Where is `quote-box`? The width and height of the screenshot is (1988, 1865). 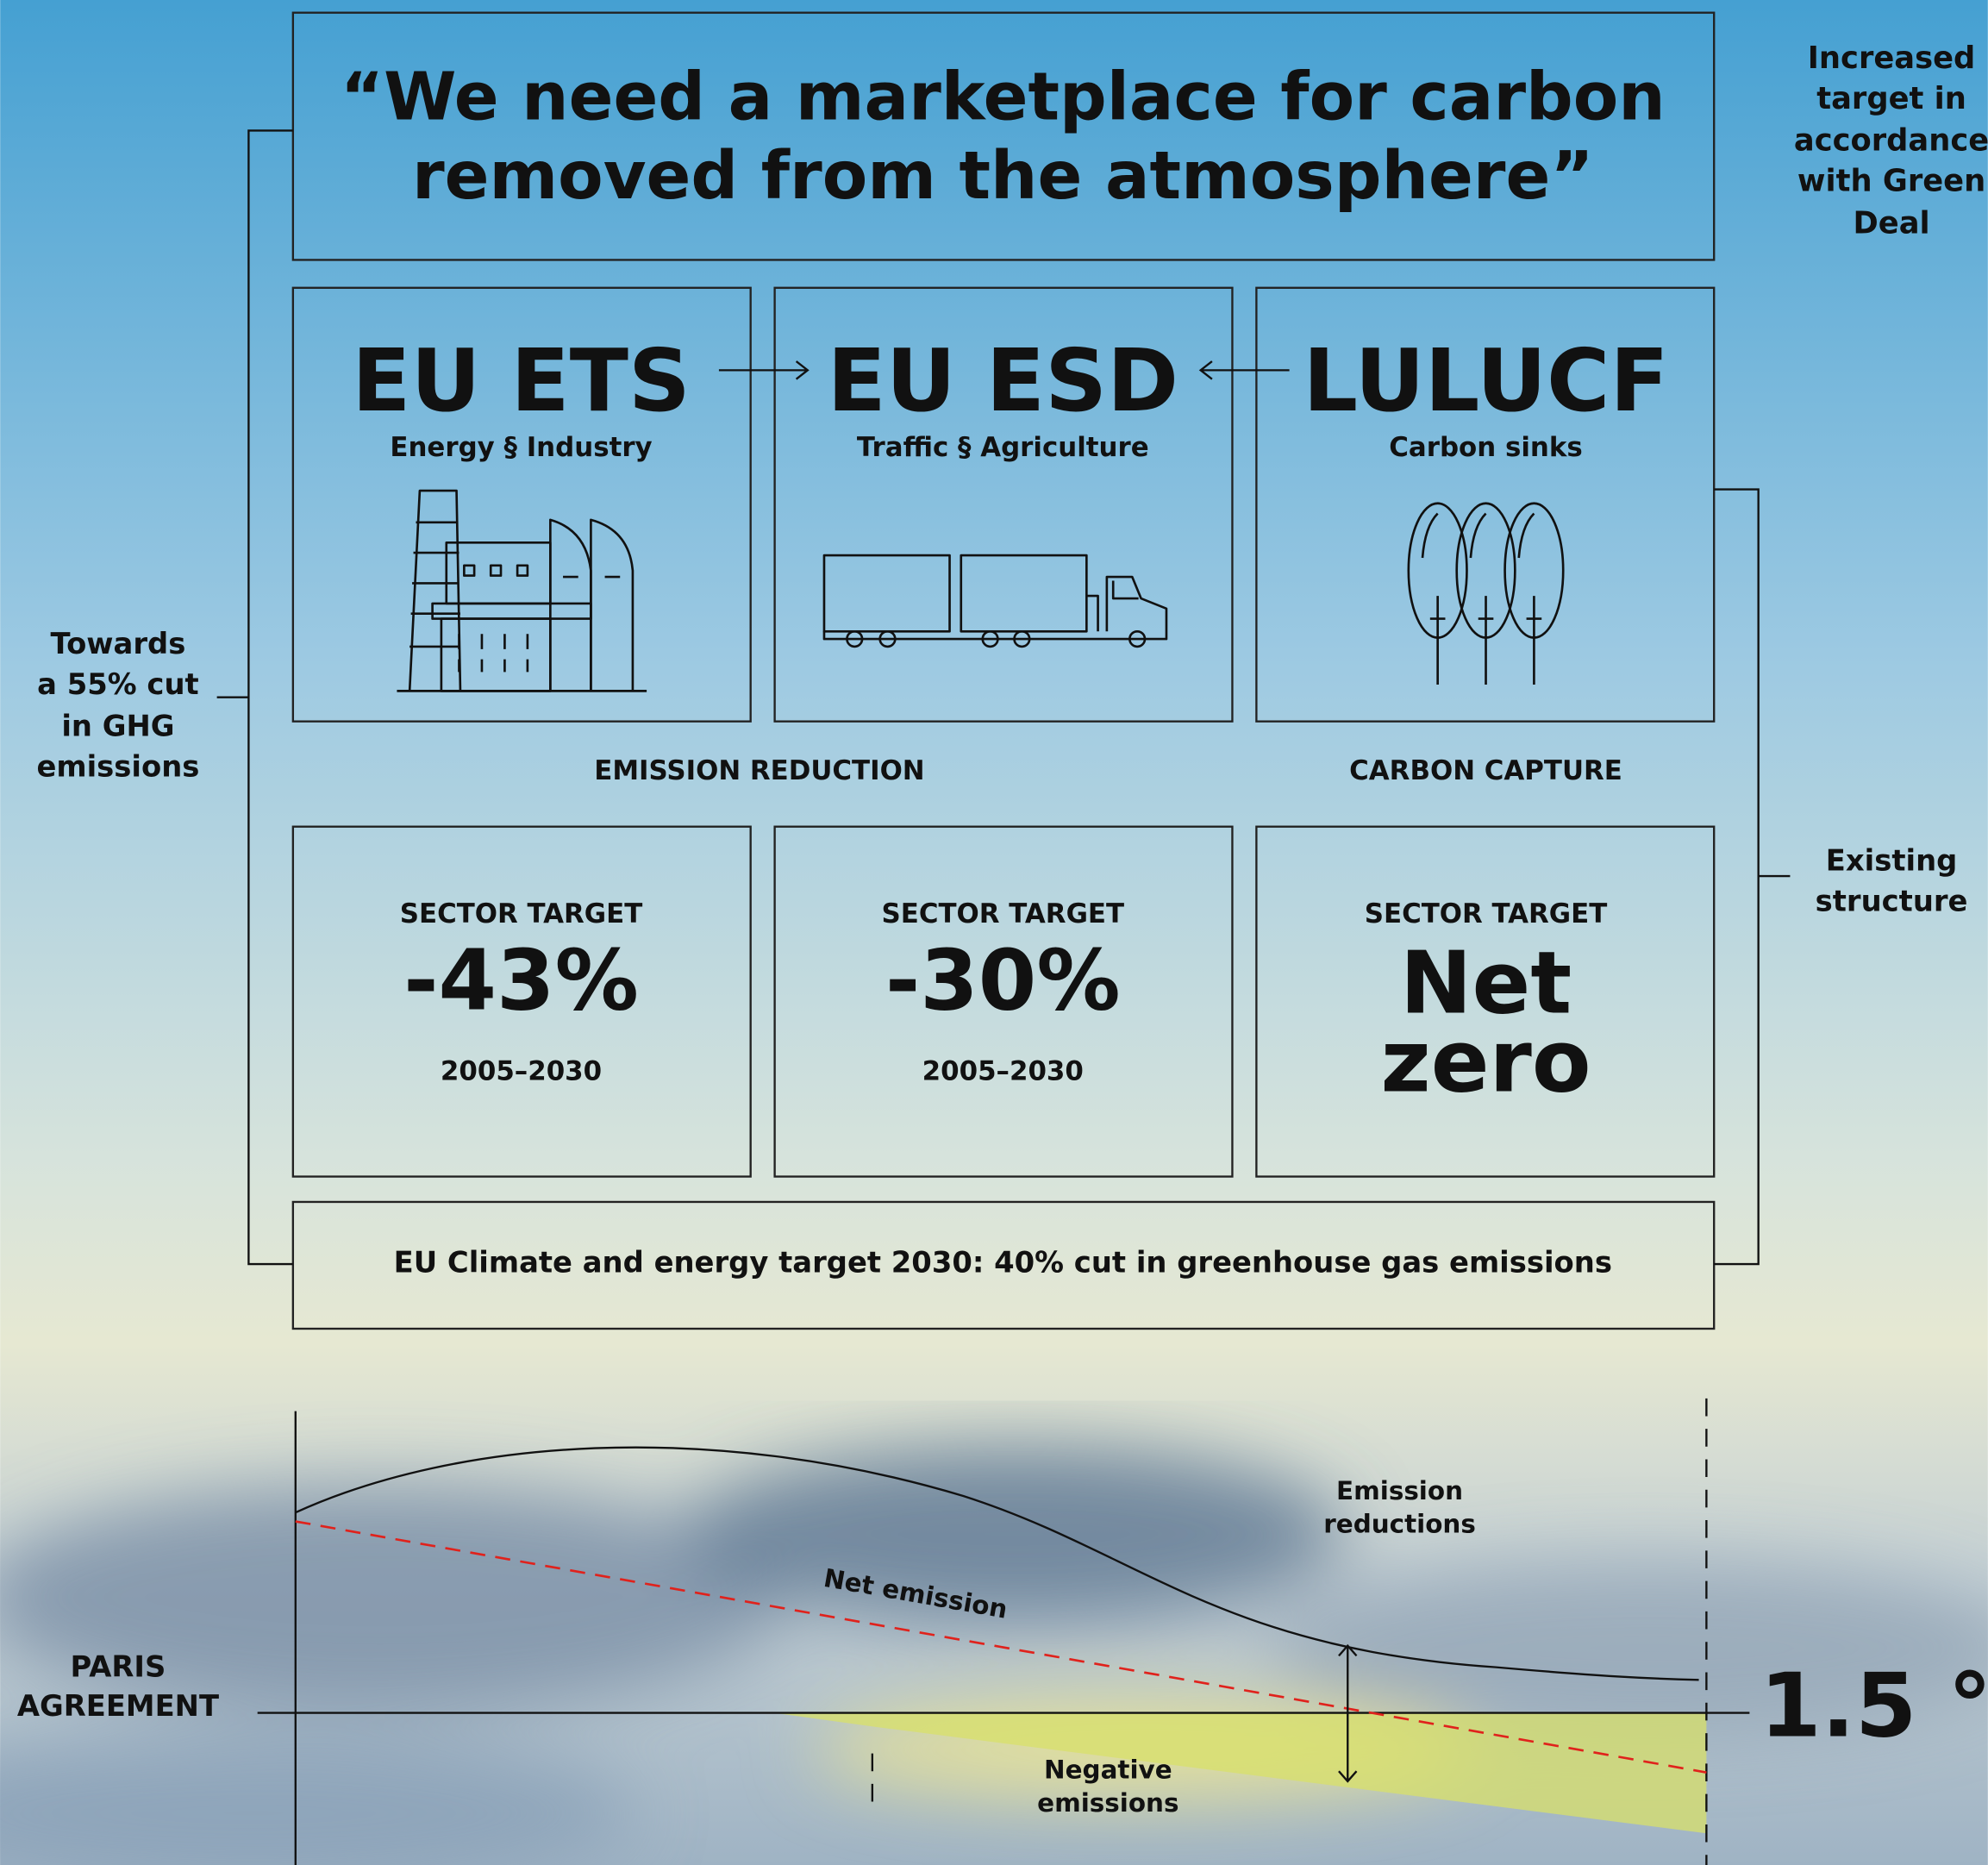 quote-box is located at coordinates (1004, 136).